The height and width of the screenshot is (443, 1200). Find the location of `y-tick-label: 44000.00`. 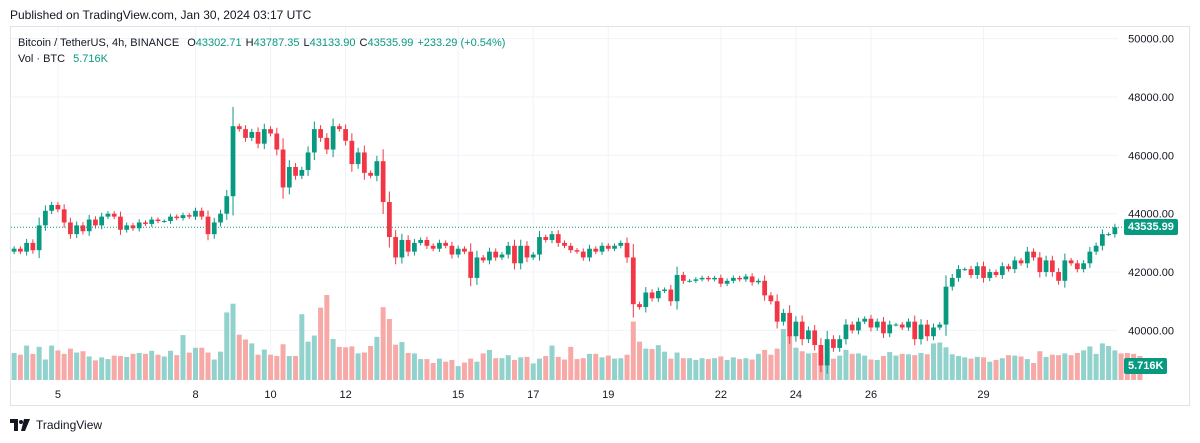

y-tick-label: 44000.00 is located at coordinates (1151, 215).